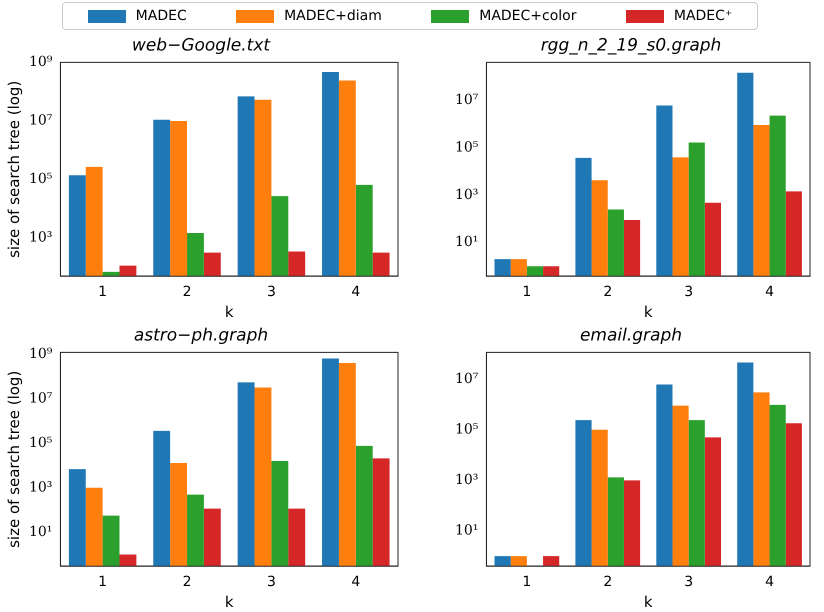  Describe the element at coordinates (333, 16) in the screenshot. I see `legend-label: MADEC+diam` at that location.